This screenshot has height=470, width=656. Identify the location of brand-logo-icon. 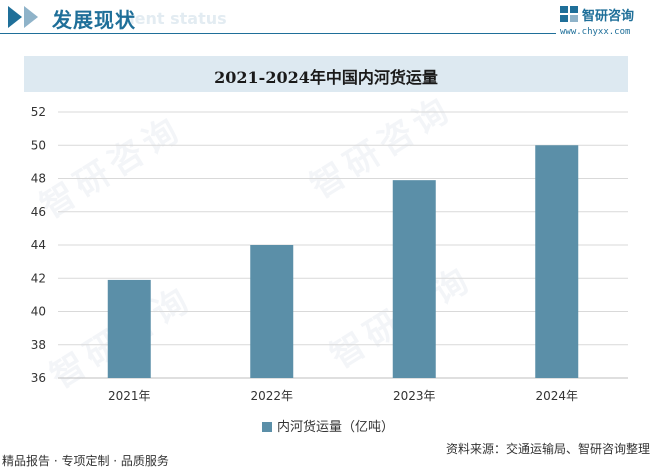
(569, 14).